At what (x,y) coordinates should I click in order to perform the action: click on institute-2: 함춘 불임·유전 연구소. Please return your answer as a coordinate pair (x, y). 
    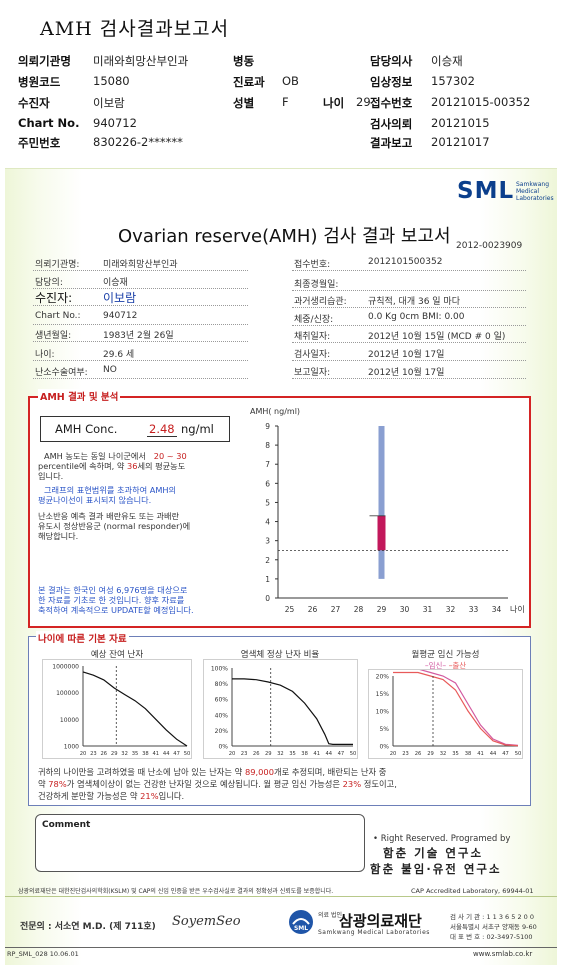
    Looking at the image, I should click on (436, 869).